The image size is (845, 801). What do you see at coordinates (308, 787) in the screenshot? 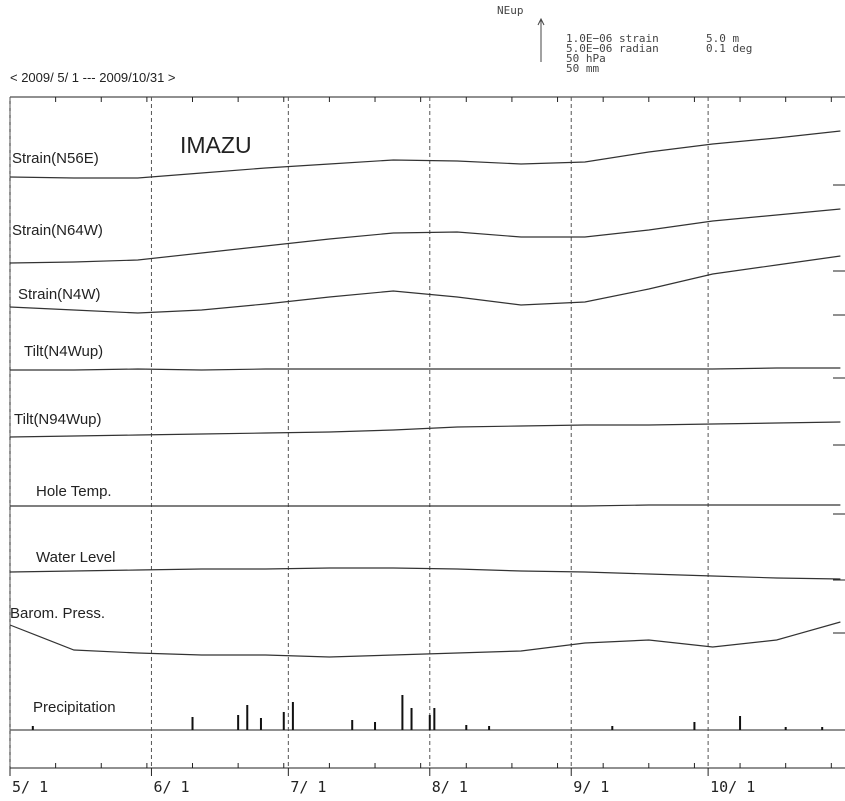
I see `x-tick-label: 7/ 1` at bounding box center [308, 787].